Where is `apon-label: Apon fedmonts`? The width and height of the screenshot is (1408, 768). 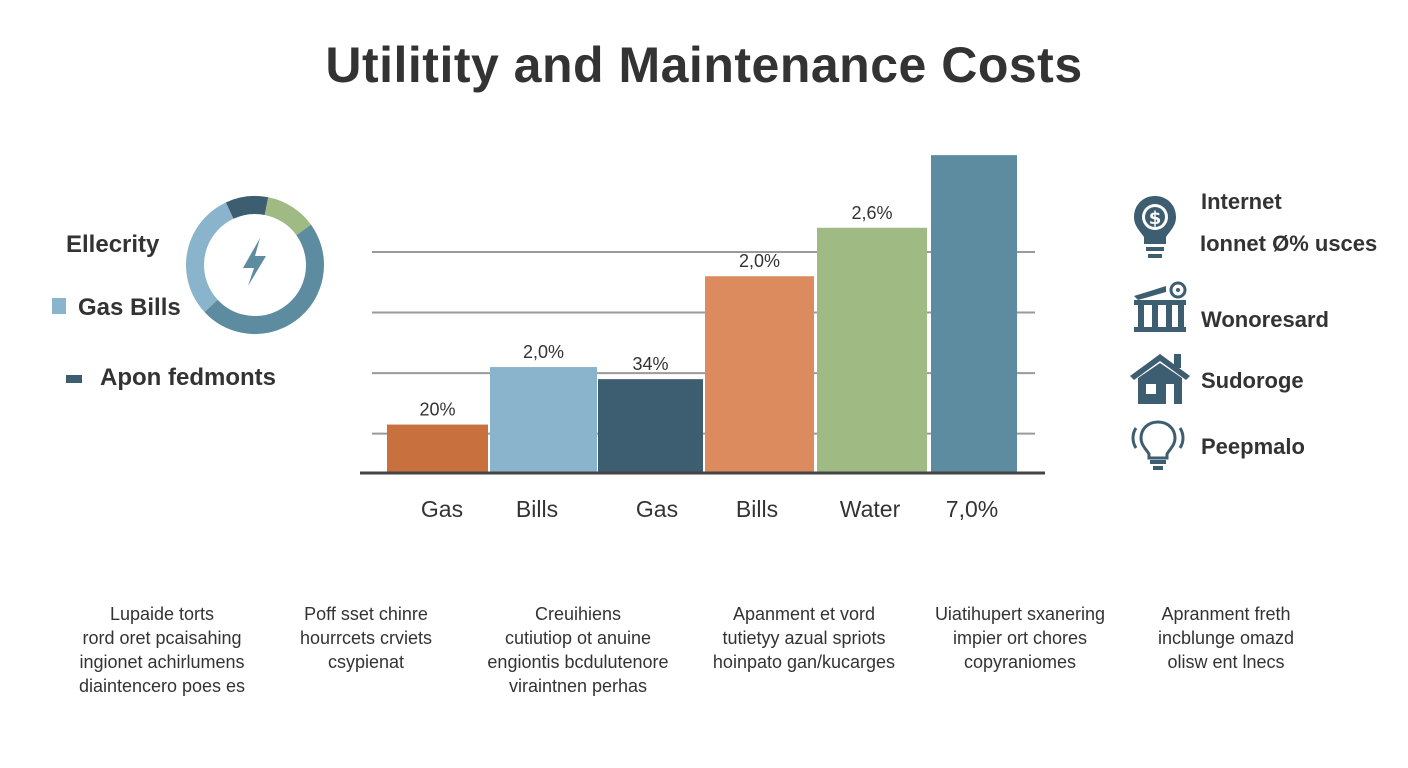
apon-label: Apon fedmonts is located at coordinates (188, 377).